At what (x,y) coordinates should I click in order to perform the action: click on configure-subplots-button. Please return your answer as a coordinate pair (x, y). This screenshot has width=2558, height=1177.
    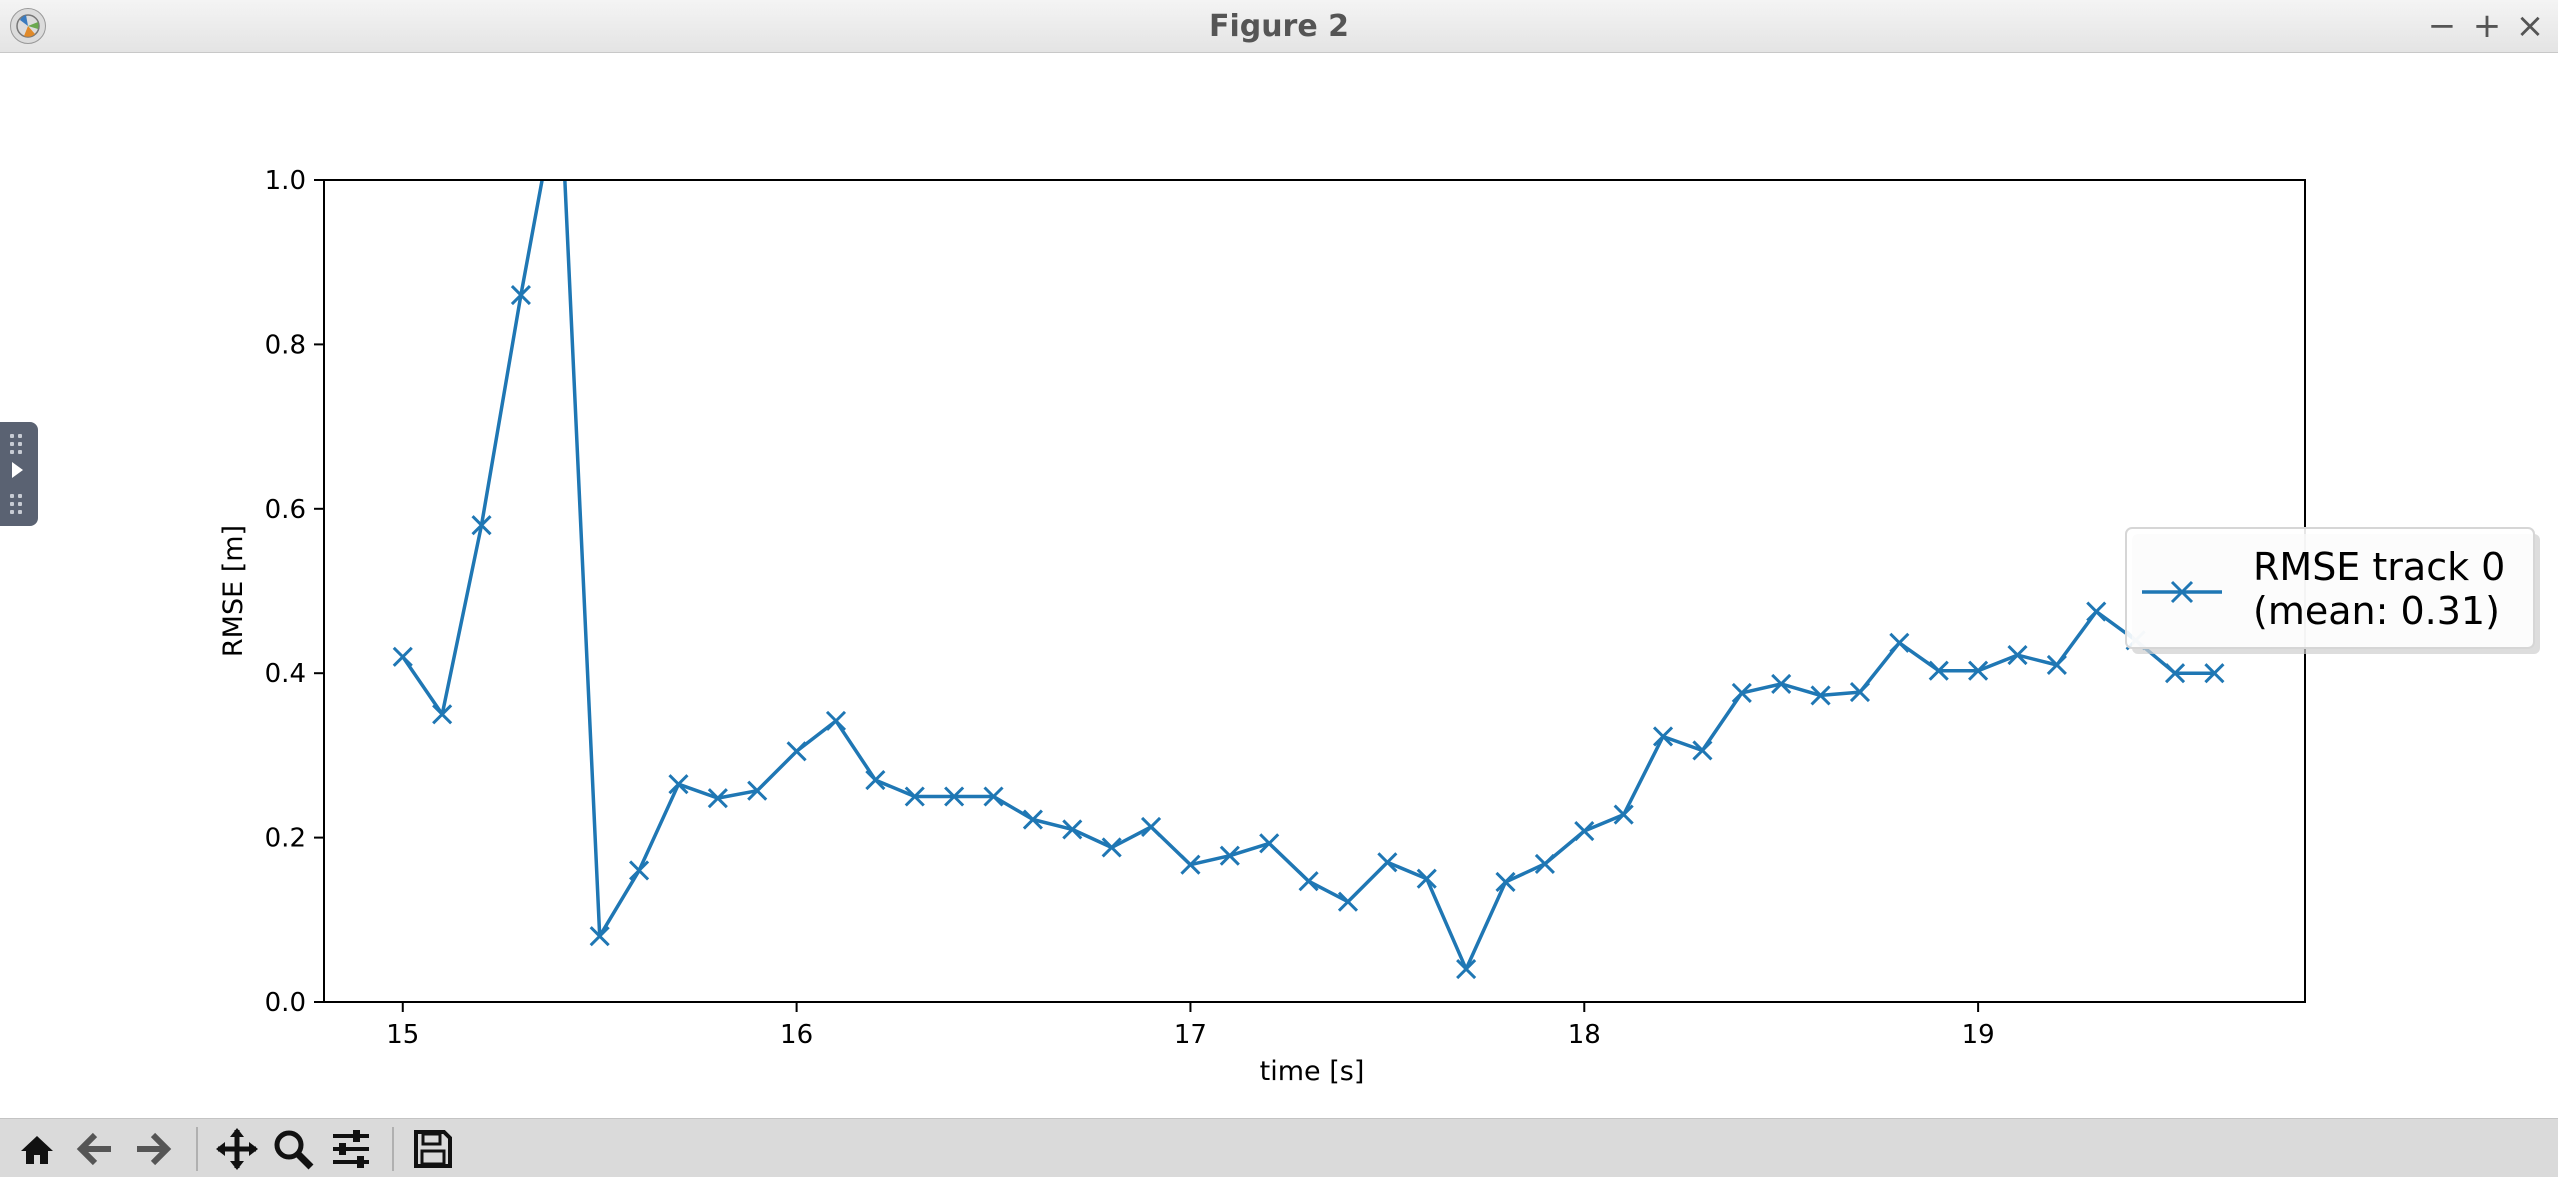
    Looking at the image, I should click on (351, 1149).